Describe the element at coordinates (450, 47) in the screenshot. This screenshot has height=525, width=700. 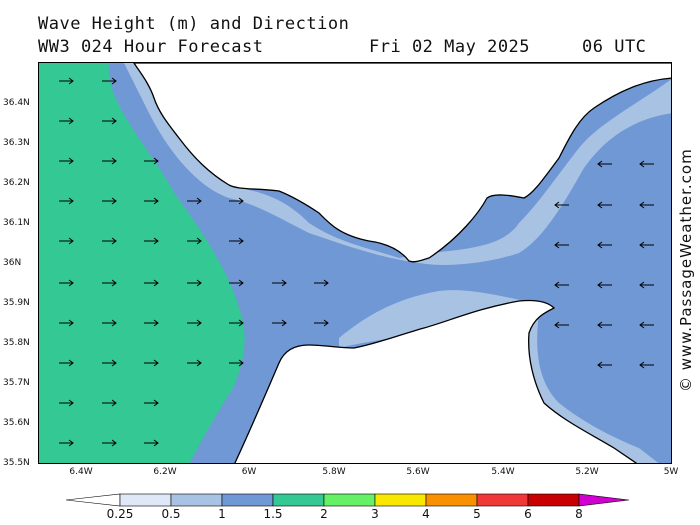
I see `forecast-date: Fri 02 May 2025` at that location.